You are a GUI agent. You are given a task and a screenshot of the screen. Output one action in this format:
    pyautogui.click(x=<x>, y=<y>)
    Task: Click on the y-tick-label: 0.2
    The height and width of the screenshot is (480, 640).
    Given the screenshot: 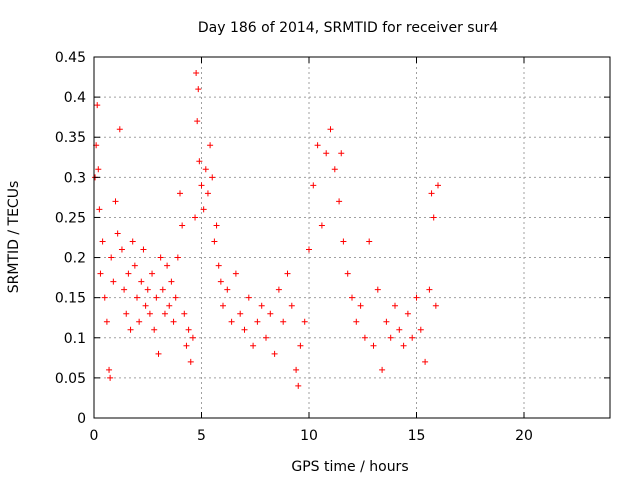 What is the action you would take?
    pyautogui.click(x=75, y=259)
    